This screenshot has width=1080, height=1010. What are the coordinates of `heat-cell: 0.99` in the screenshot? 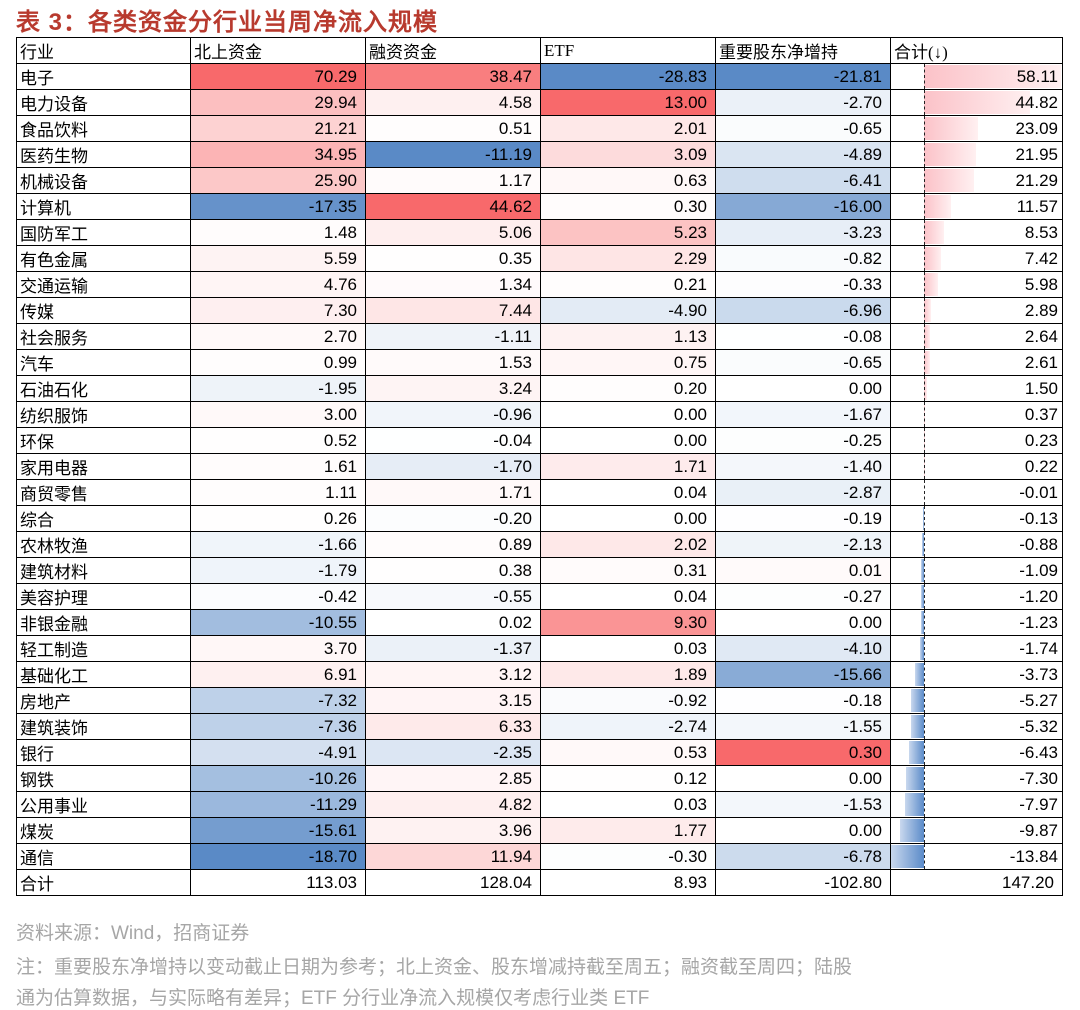 It's located at (278, 363).